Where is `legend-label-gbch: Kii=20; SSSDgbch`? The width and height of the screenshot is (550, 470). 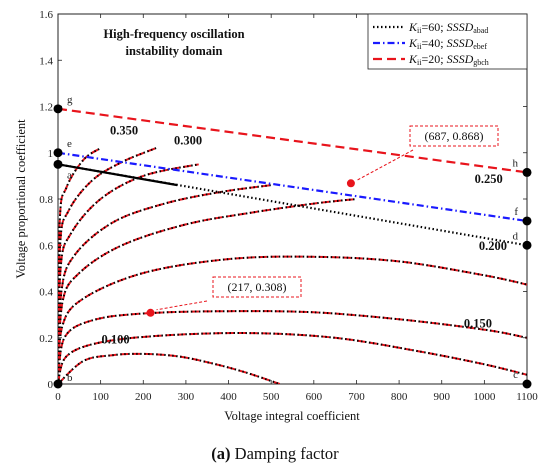
legend-label-gbch: Kii=20; SSSDgbch is located at coordinates (448, 59).